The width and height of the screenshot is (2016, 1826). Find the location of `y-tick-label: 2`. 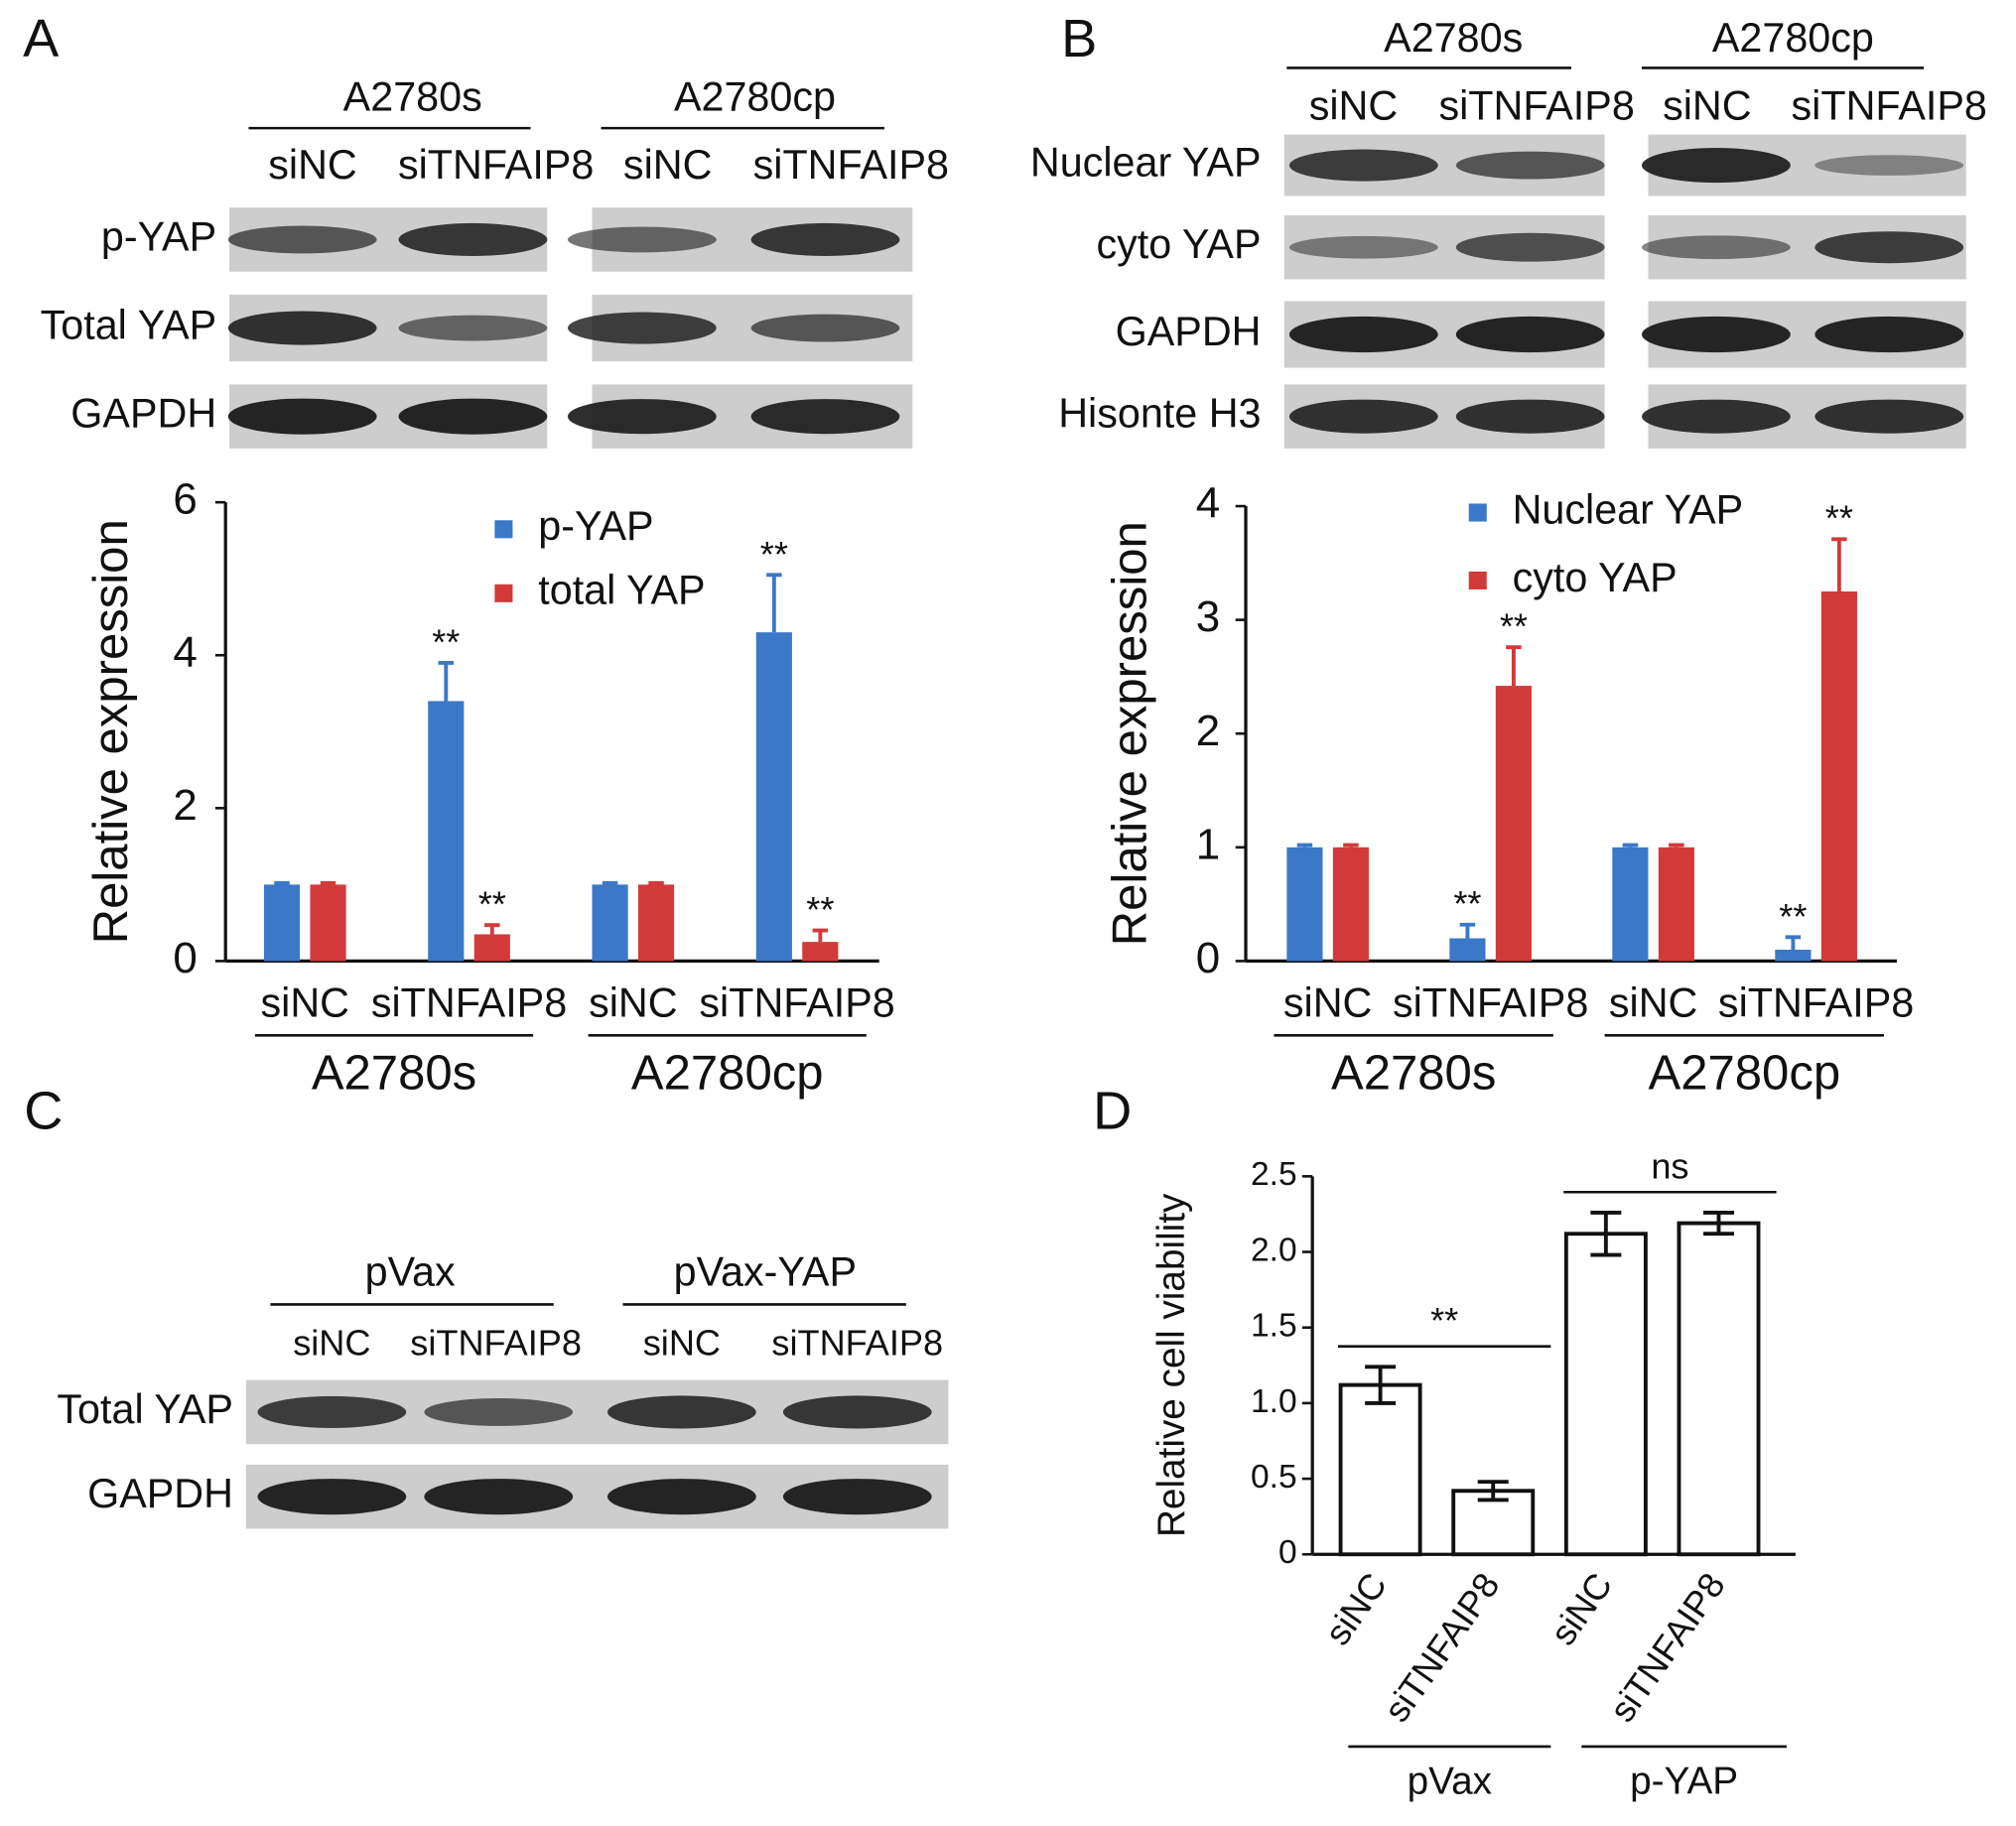

y-tick-label: 2 is located at coordinates (185, 805).